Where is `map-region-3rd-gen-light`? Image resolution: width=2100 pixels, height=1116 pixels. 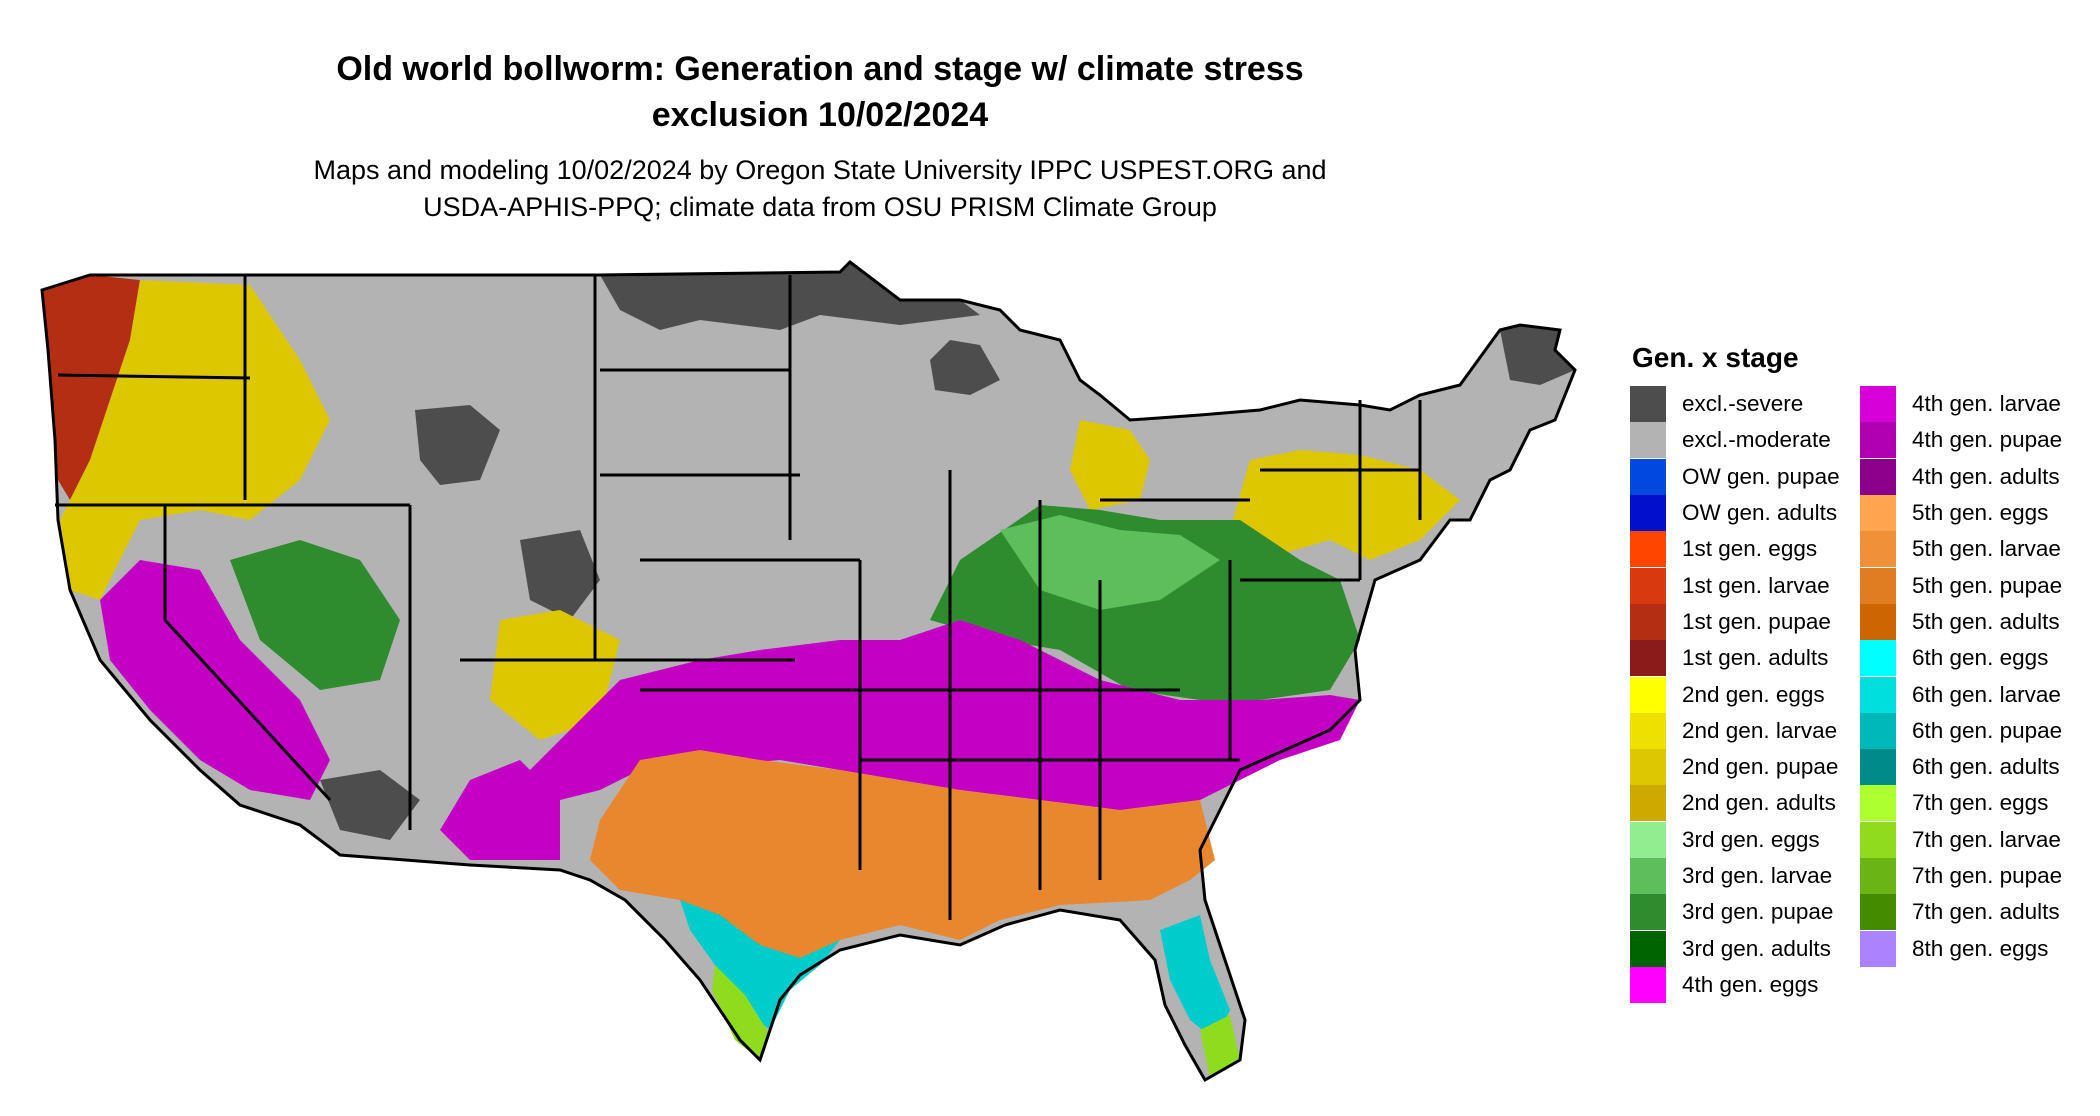 map-region-3rd-gen-light is located at coordinates (1110, 562).